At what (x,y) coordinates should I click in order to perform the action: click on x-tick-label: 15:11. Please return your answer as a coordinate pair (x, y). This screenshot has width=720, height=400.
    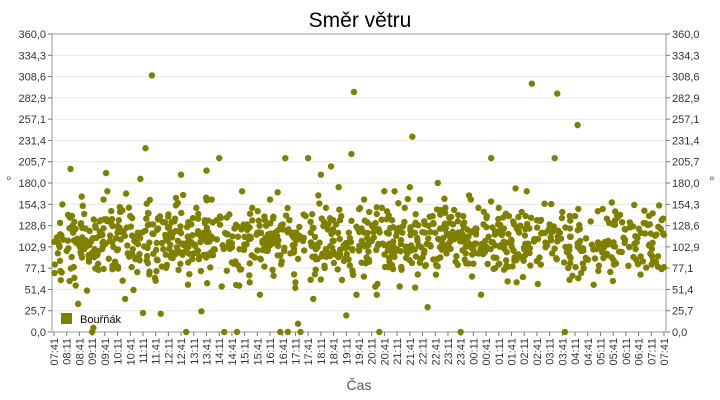
    Looking at the image, I should click on (246, 351).